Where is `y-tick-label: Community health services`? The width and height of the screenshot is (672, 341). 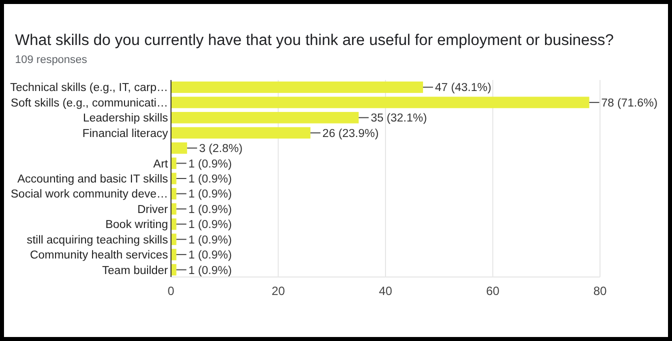
y-tick-label: Community health services is located at coordinates (99, 256).